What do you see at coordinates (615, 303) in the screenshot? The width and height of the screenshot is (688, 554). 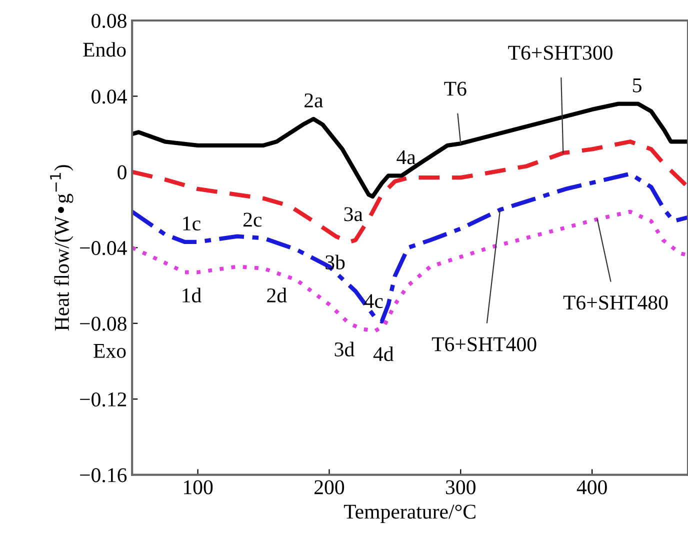 I see `text: T6+SHT480` at bounding box center [615, 303].